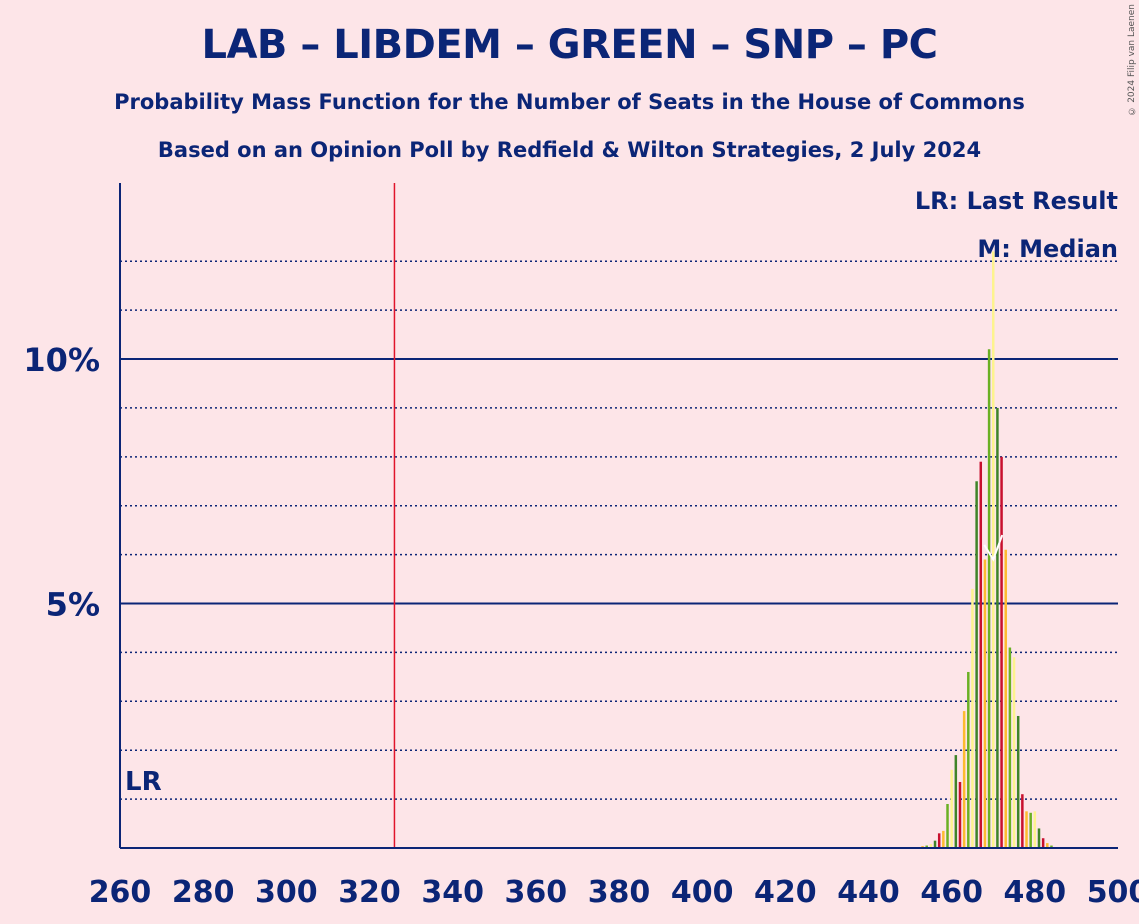  Describe the element at coordinates (1113, 892) in the screenshot. I see `x-tick-label: 500` at that location.